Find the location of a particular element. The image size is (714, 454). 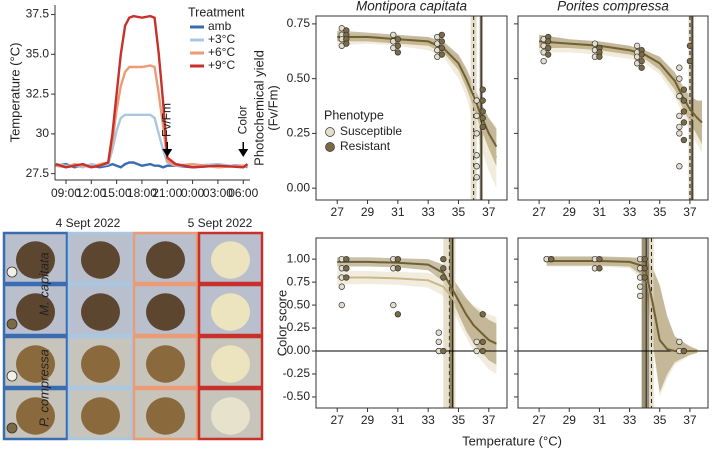

plot-area is located at coordinates (411, 323).